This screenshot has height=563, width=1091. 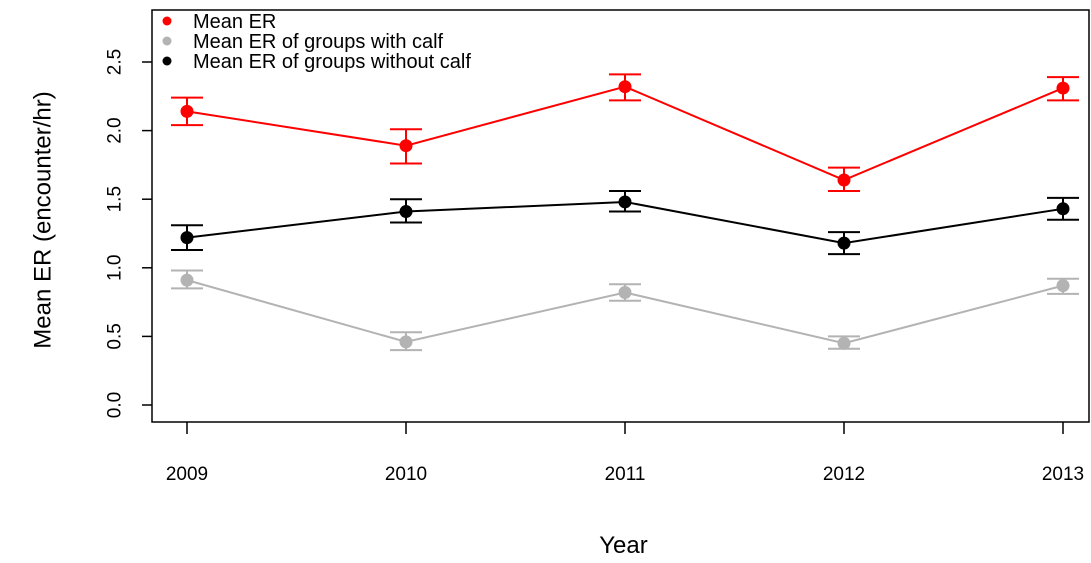 I want to click on y-tick-label: 1.0, so click(x=115, y=268).